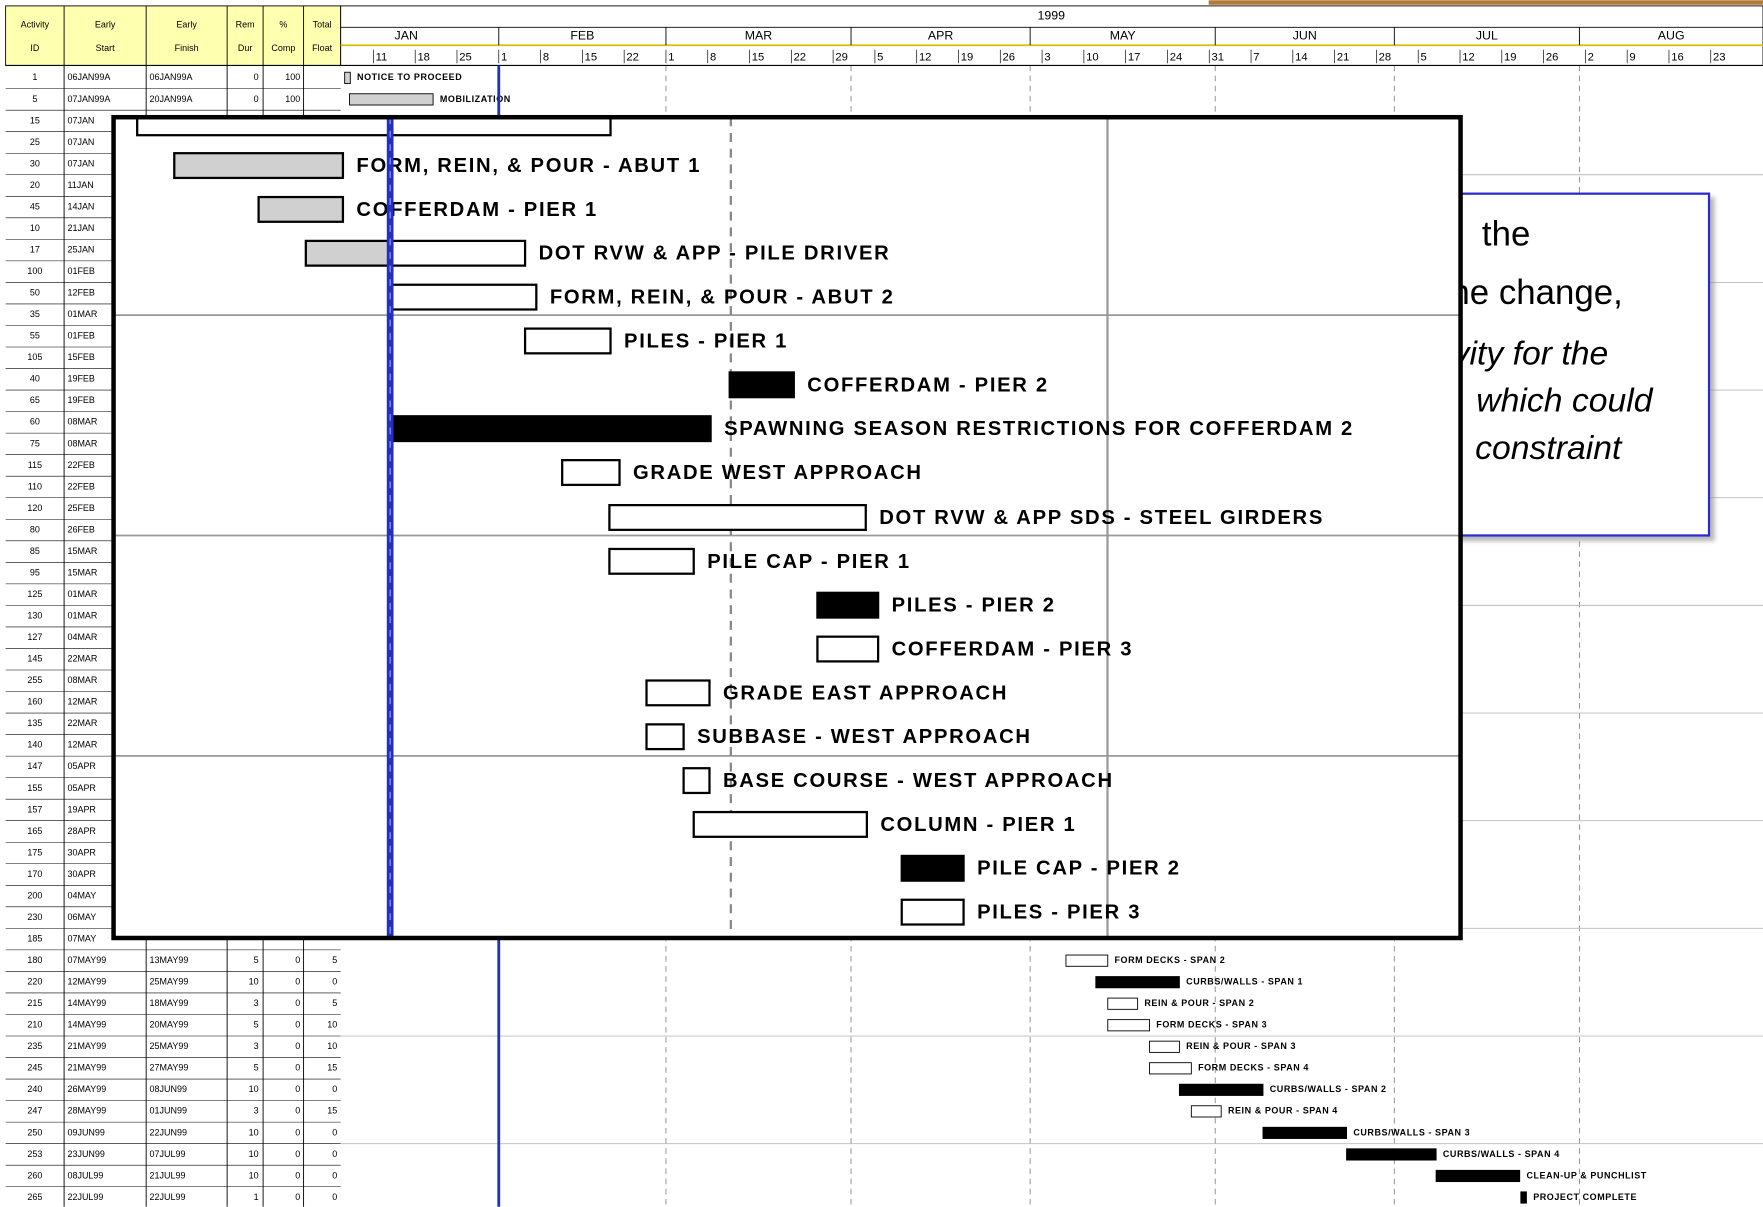 This screenshot has width=1763, height=1207. I want to click on bar-label: CURBS/WALLS - SPAN 2, so click(1328, 1089).